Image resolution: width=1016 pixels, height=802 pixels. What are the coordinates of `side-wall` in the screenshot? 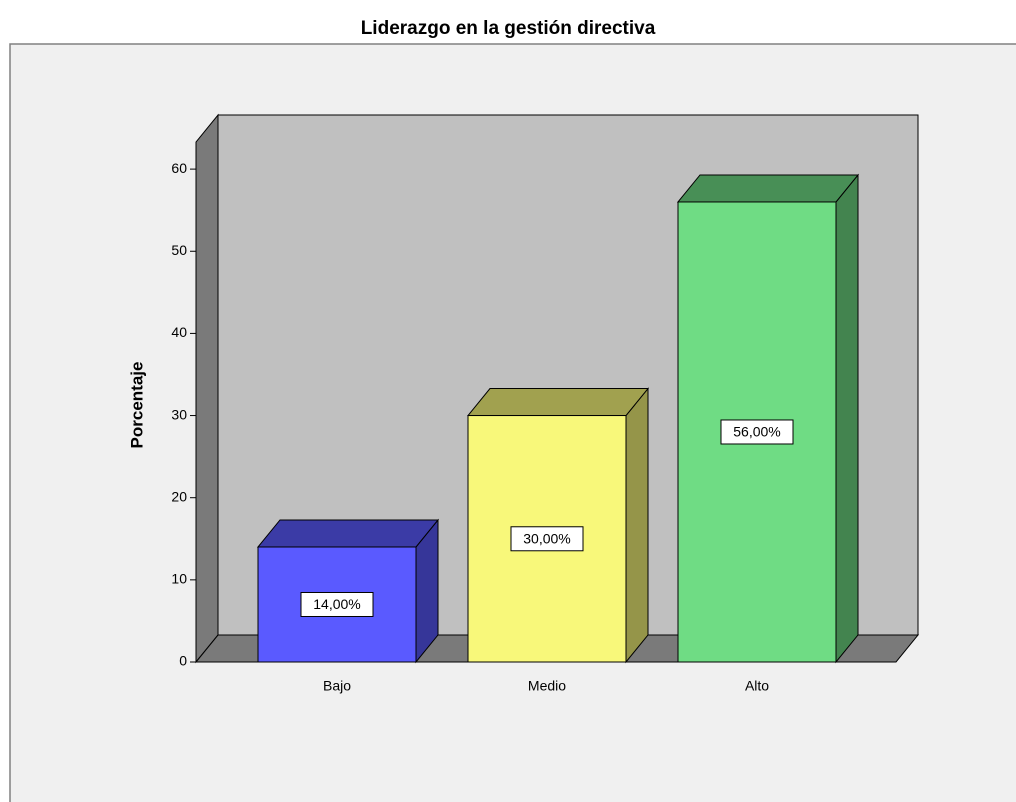 It's located at (207, 388).